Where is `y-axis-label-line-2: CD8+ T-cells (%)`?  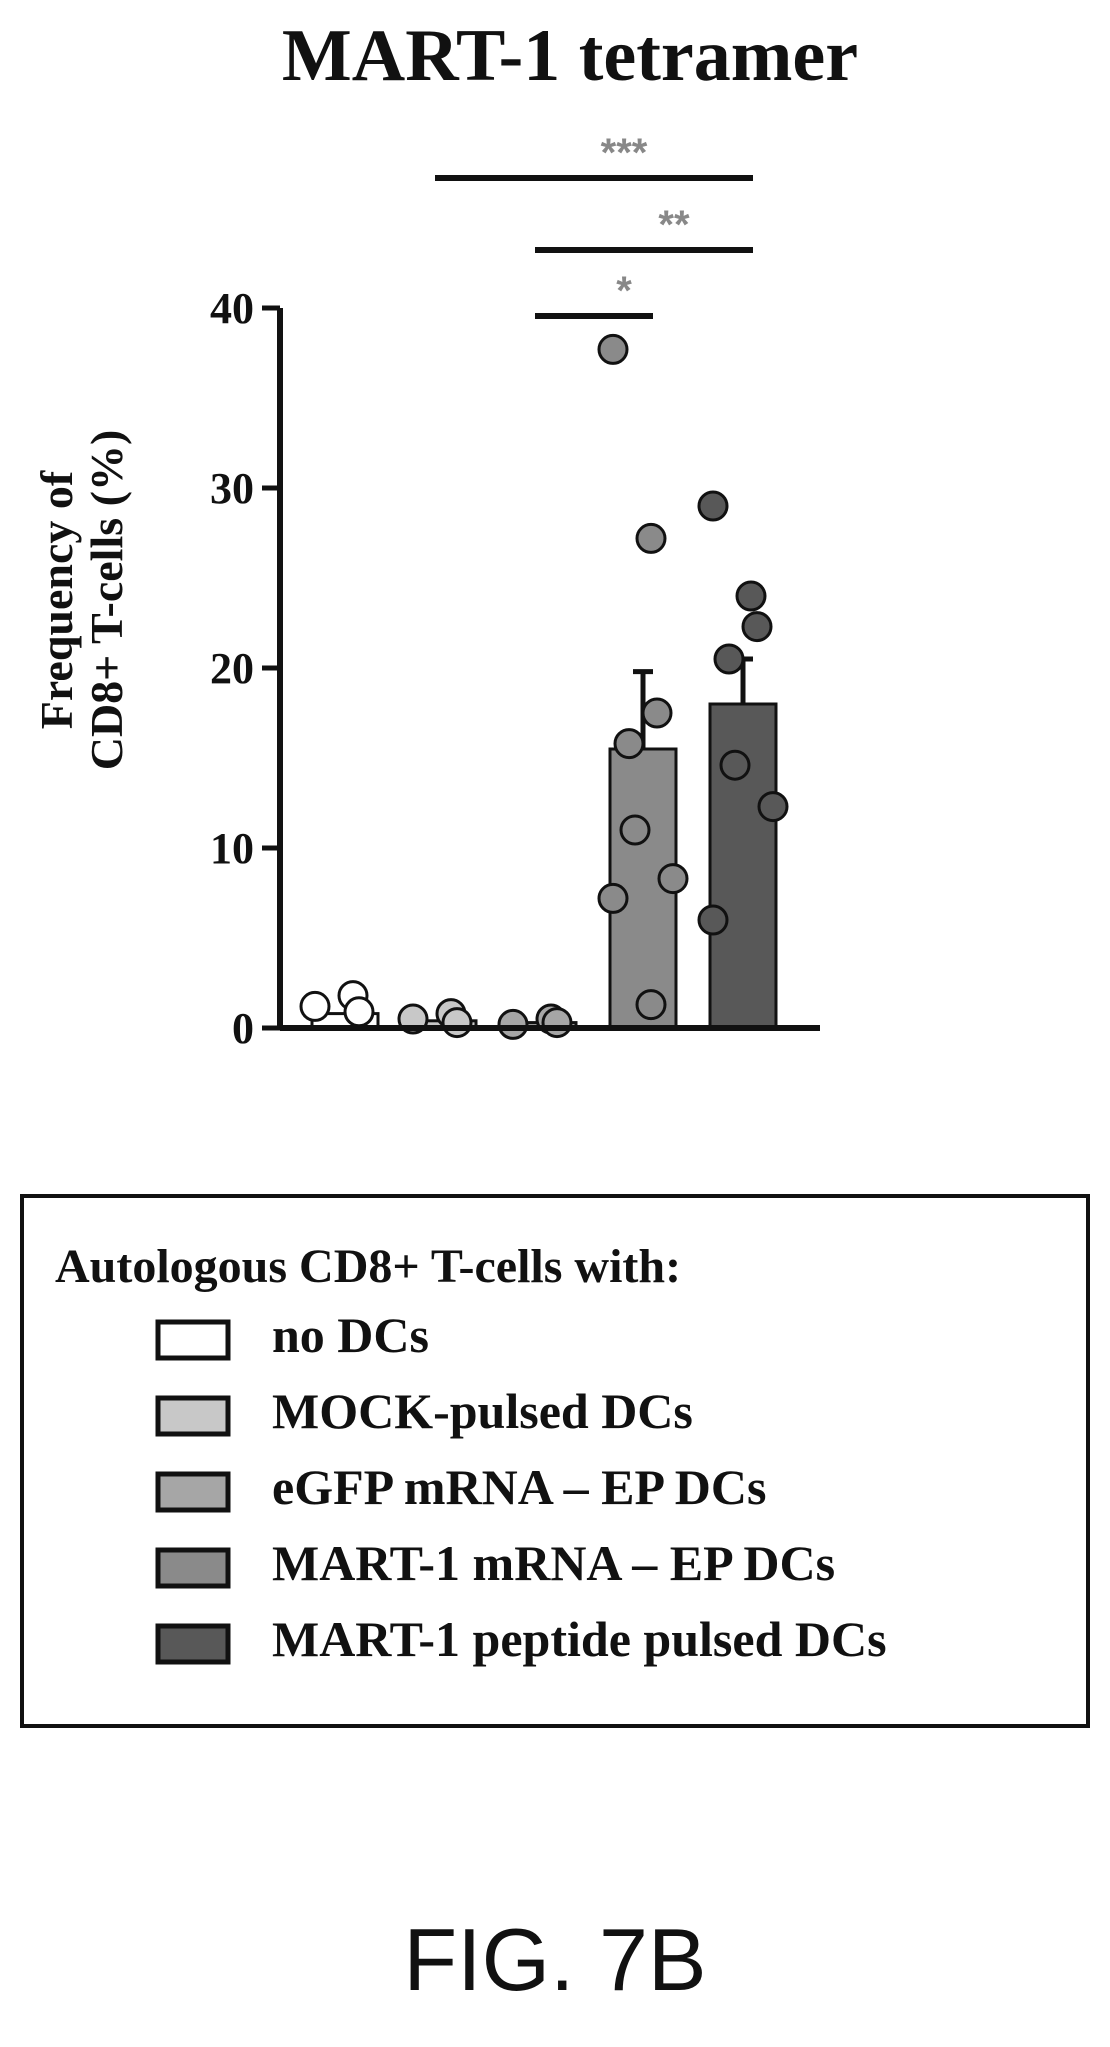
y-axis-label-line-2: CD8+ T-cells (%) is located at coordinates (106, 600).